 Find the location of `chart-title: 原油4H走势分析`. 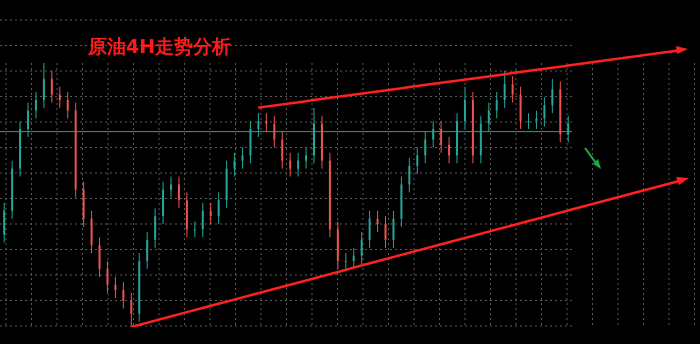

chart-title: 原油4H走势分析 is located at coordinates (160, 47).